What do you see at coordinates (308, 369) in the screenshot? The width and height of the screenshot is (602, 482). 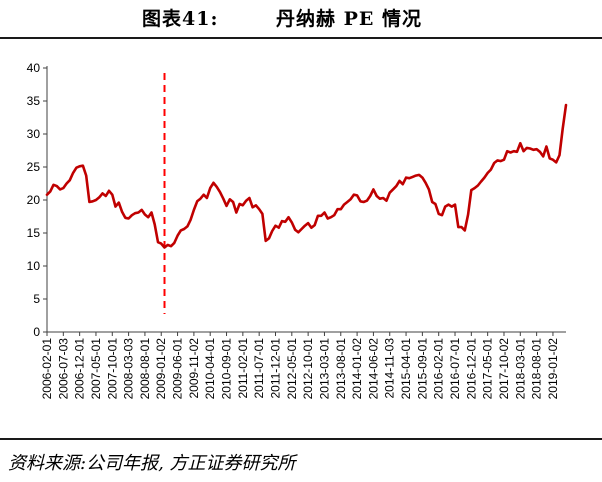 I see `x-tick-label: 2012-10-01` at bounding box center [308, 369].